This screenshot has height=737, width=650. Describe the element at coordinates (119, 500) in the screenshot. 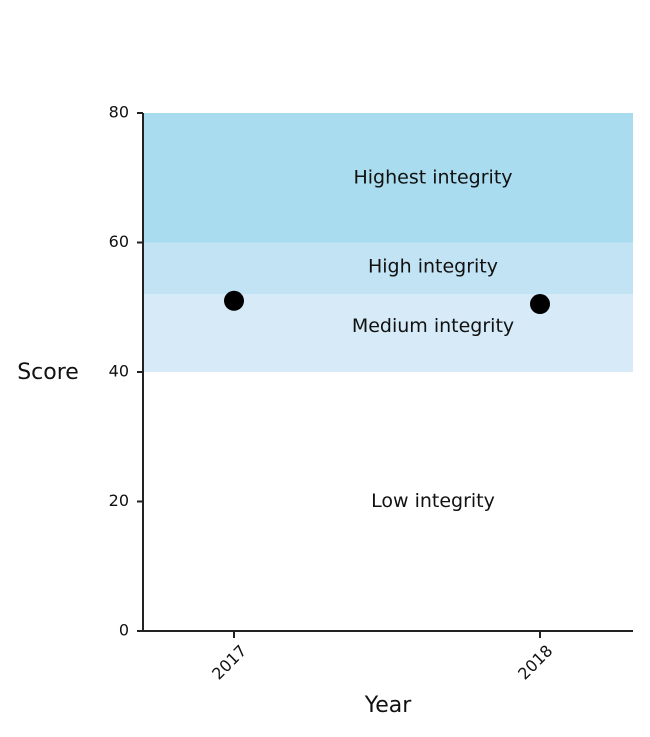

I see `y-tick-label-20: 20` at that location.